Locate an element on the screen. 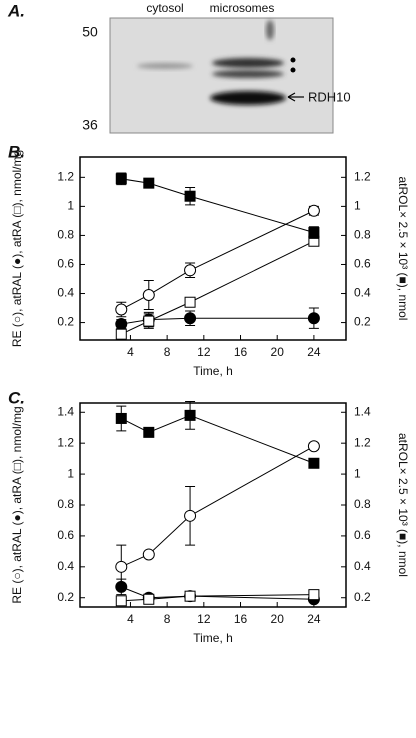  lane-label: cytosol is located at coordinates (164, 8).